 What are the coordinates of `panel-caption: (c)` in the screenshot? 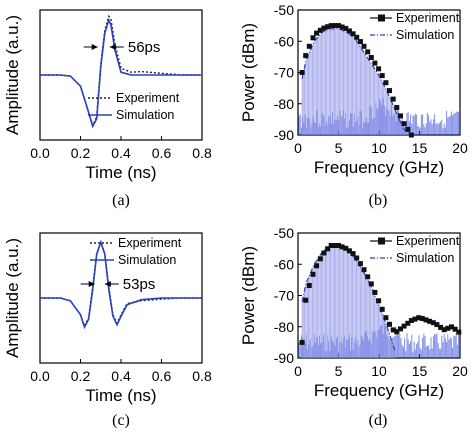 It's located at (121, 420).